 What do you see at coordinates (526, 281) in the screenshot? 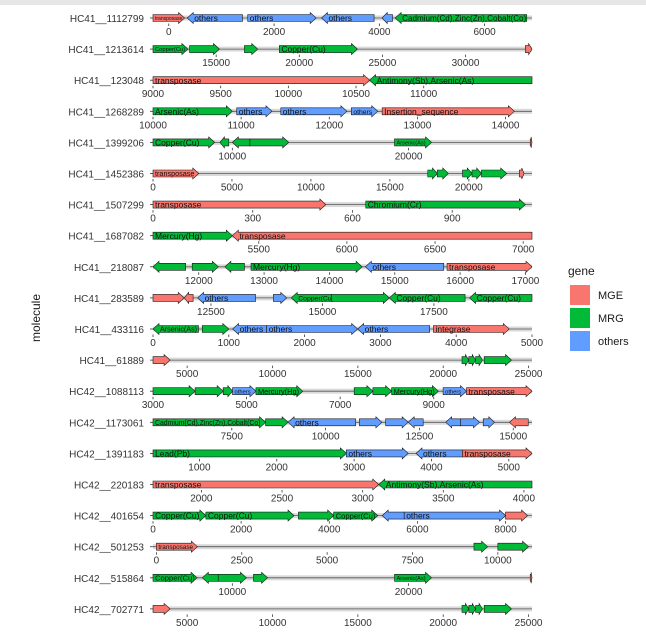
I see `x-tick-label: 17000` at bounding box center [526, 281].